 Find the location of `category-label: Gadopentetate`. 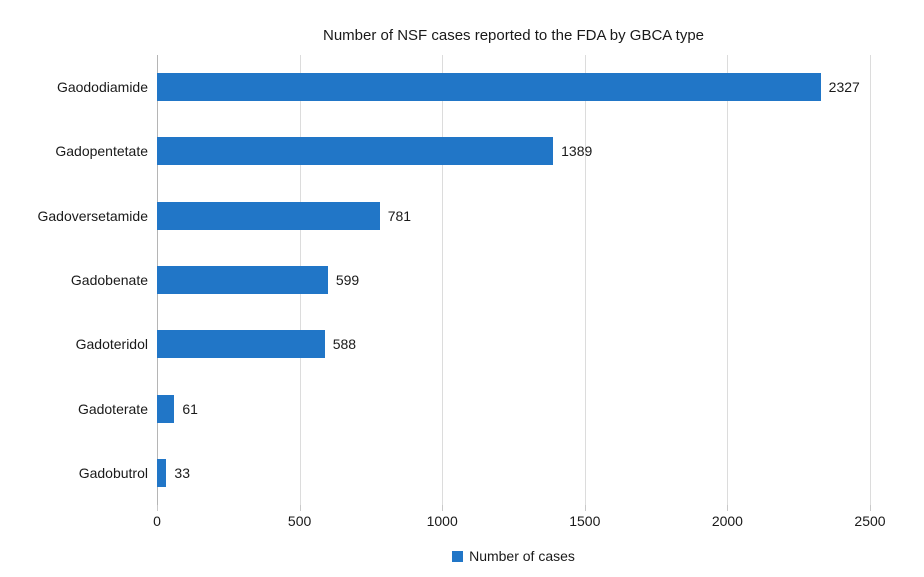

category-label: Gadopentetate is located at coordinates (101, 151).